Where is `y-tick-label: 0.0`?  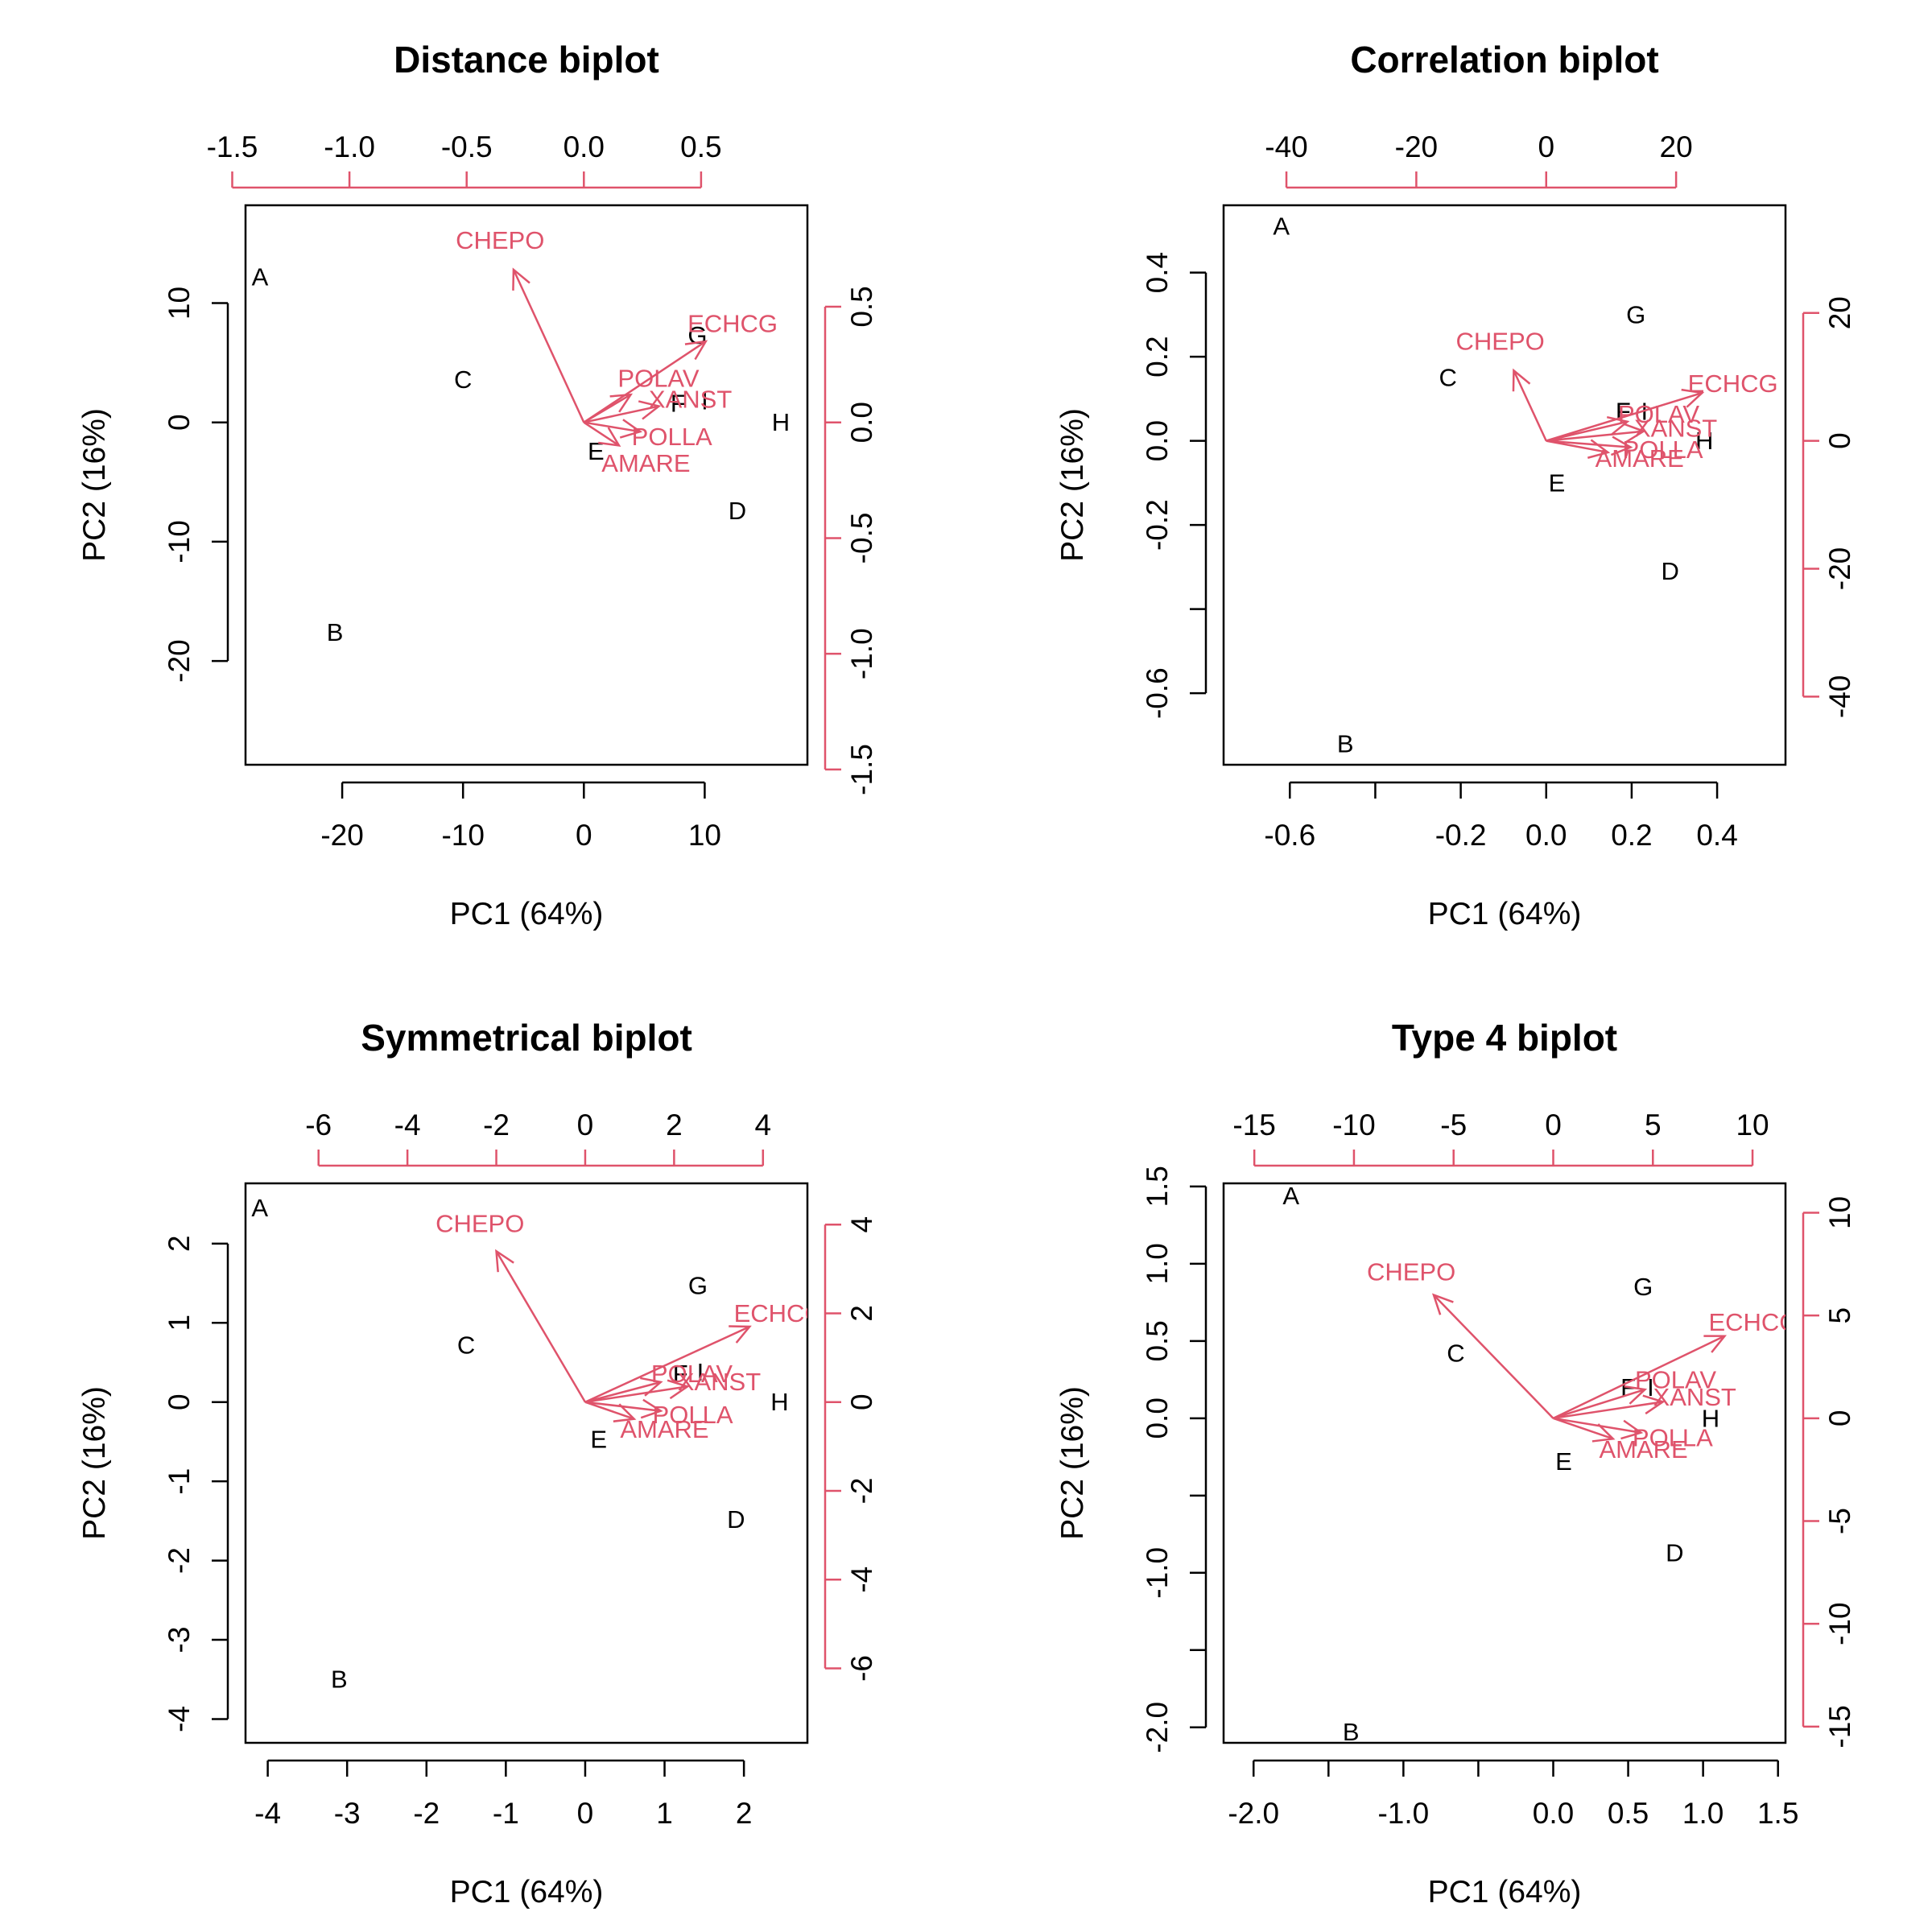
y-tick-label: 0.0 is located at coordinates (1157, 441).